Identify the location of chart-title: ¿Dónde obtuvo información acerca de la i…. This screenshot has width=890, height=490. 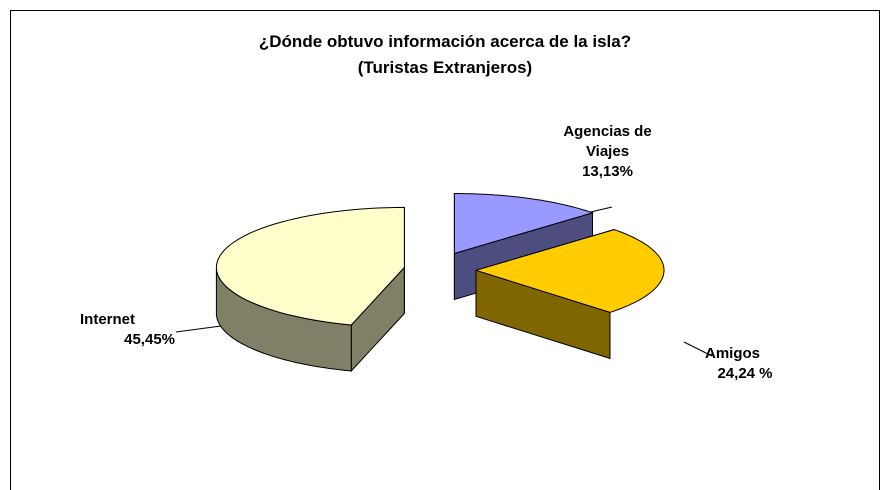
(445, 41).